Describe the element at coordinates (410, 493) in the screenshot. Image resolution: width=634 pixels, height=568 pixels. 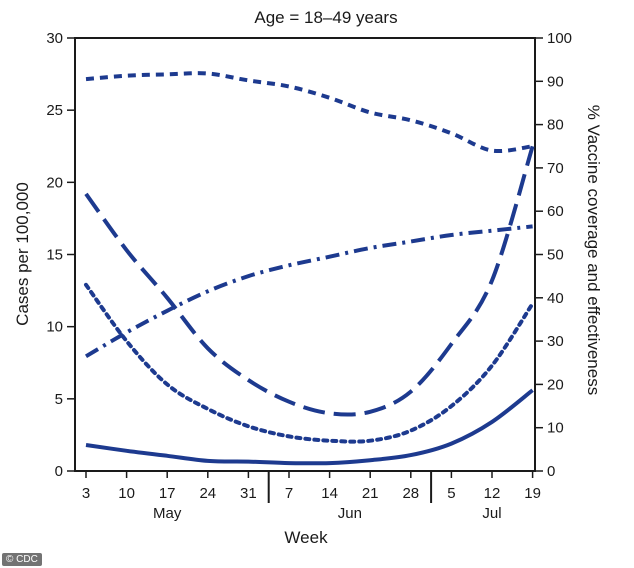
I see `x-tick-label: 28` at that location.